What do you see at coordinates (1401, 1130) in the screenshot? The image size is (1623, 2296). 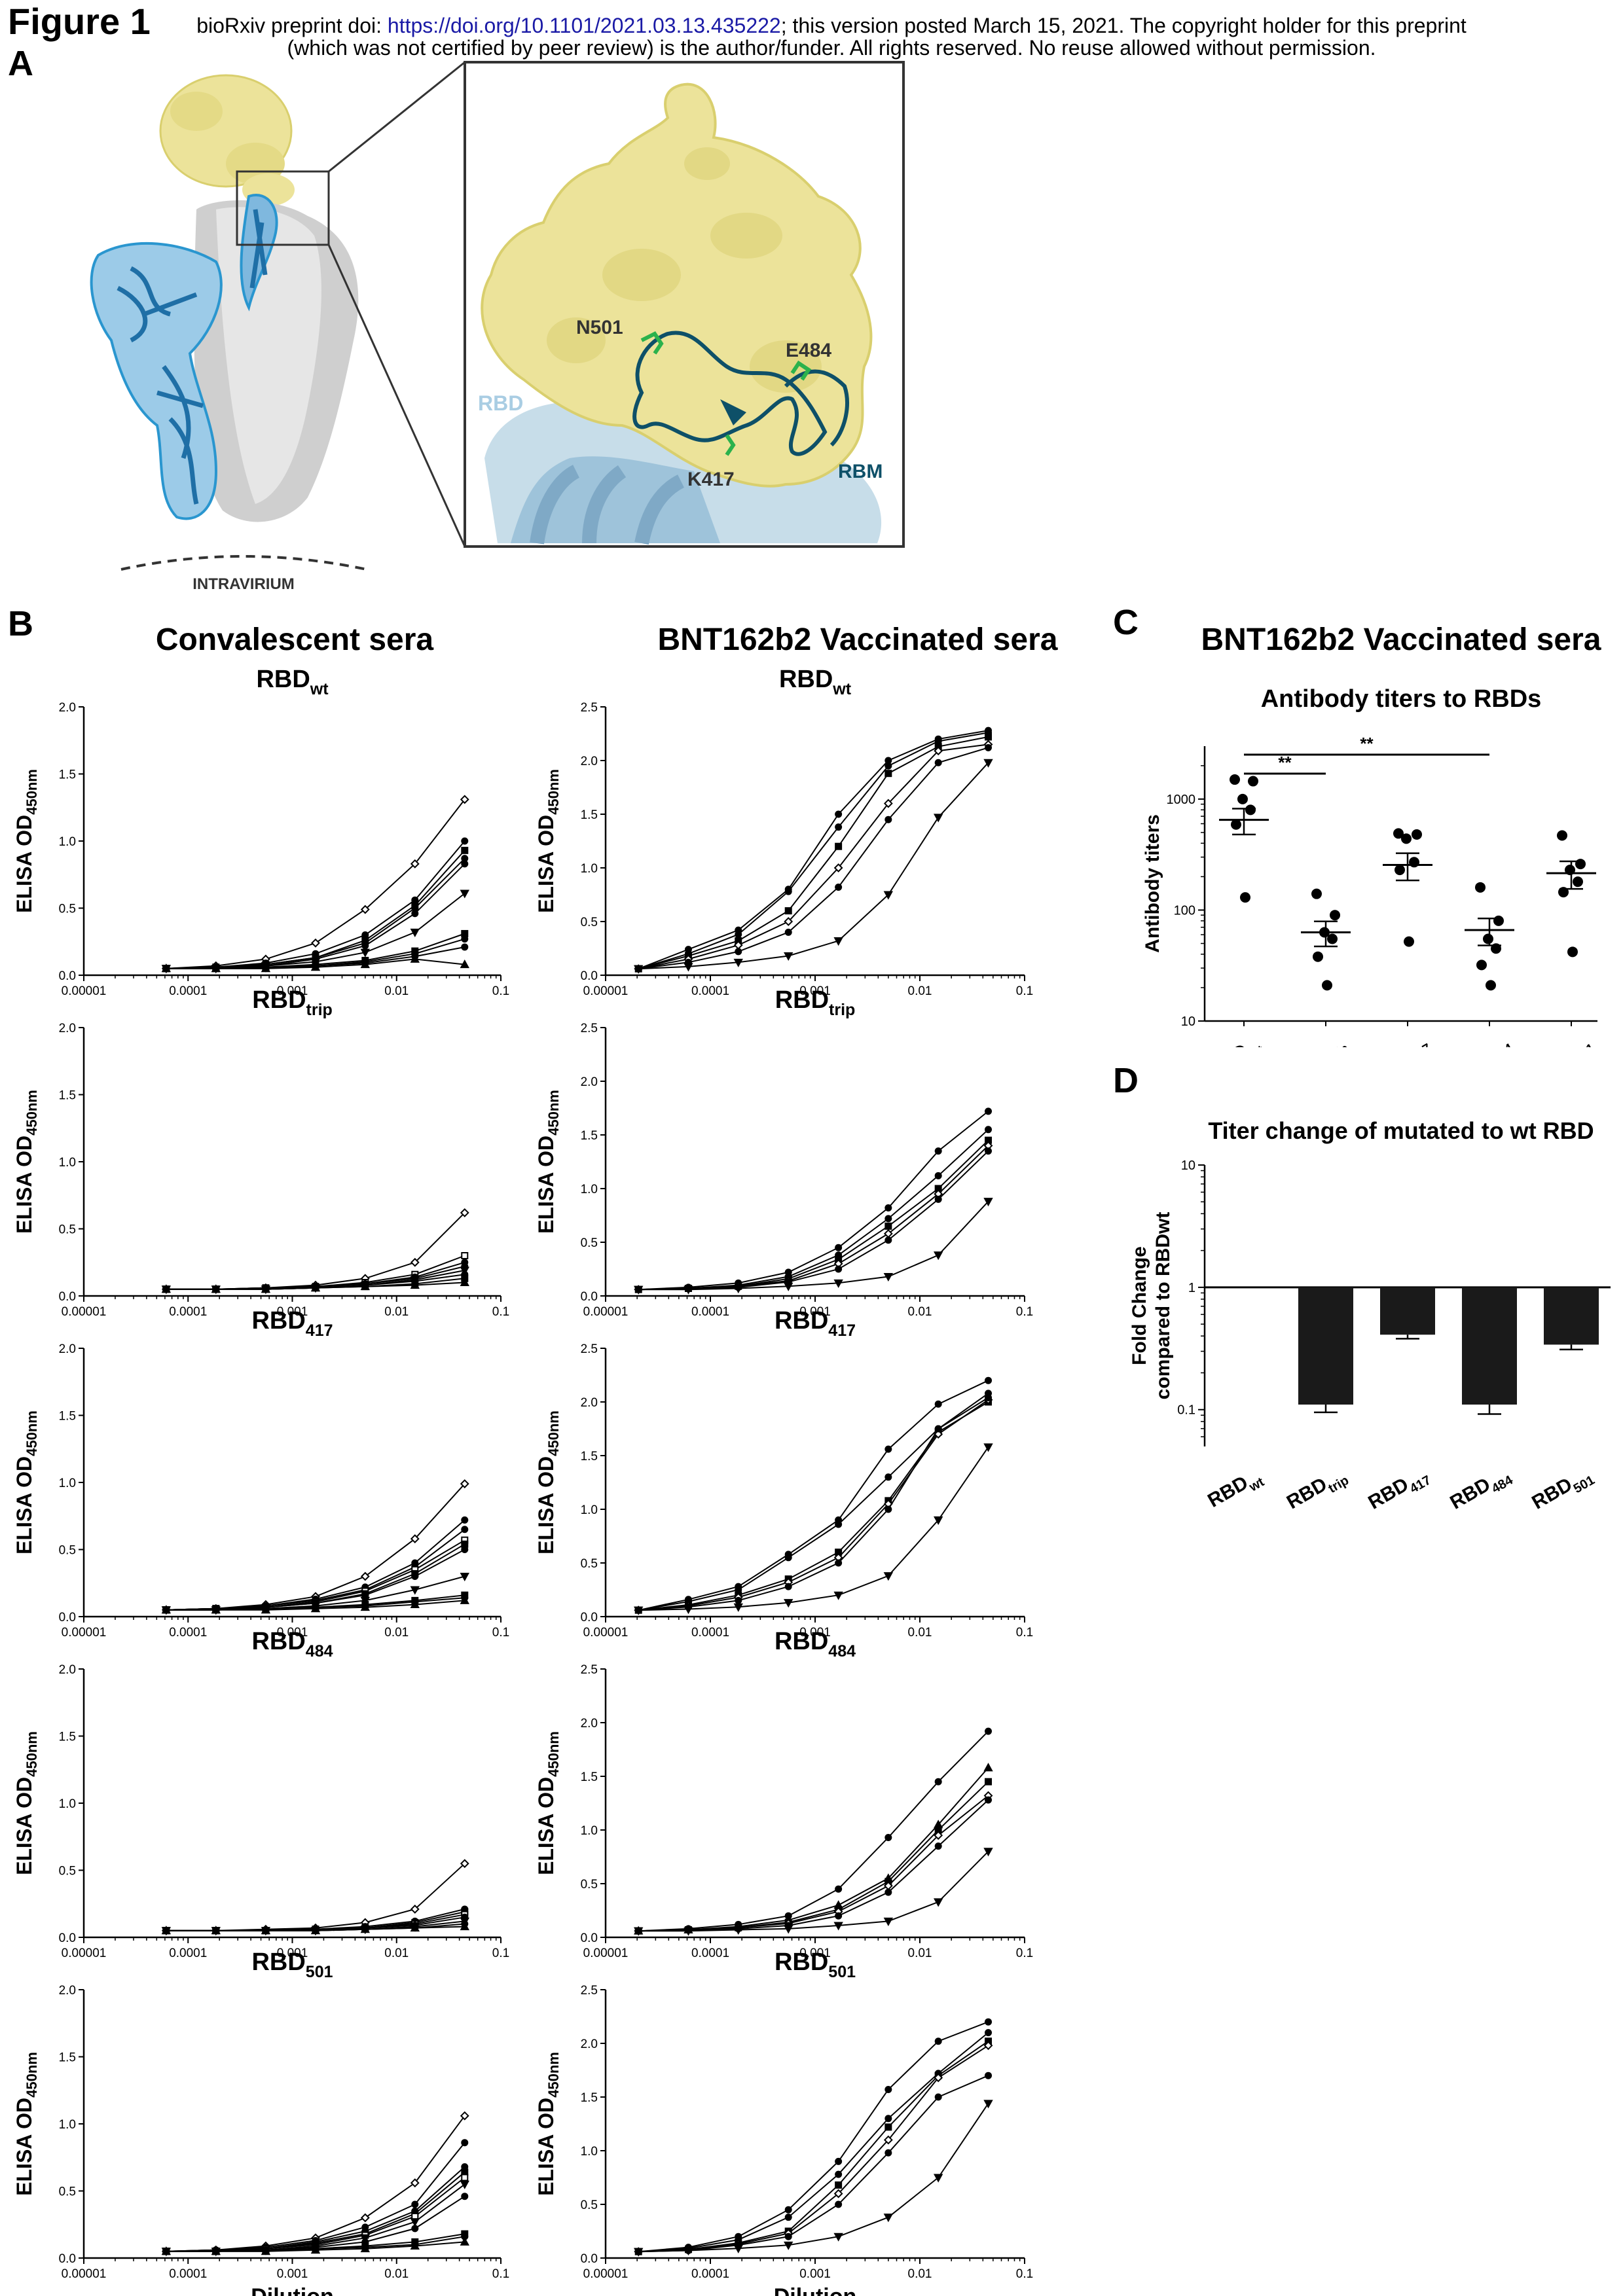 I see `chart-title: Titer change of mutated to wt RBD` at bounding box center [1401, 1130].